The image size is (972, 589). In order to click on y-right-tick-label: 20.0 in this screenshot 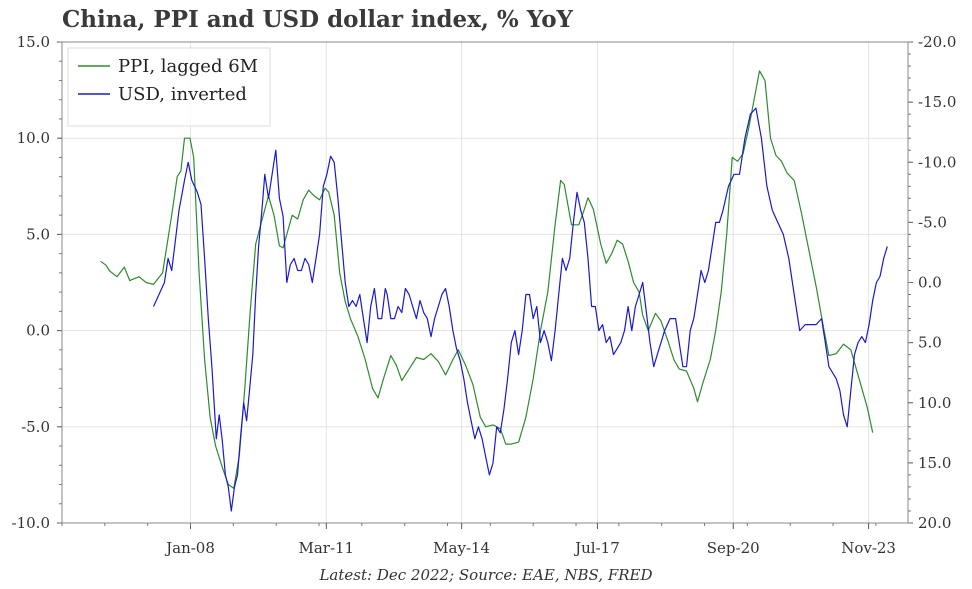, I will do `click(934, 523)`.